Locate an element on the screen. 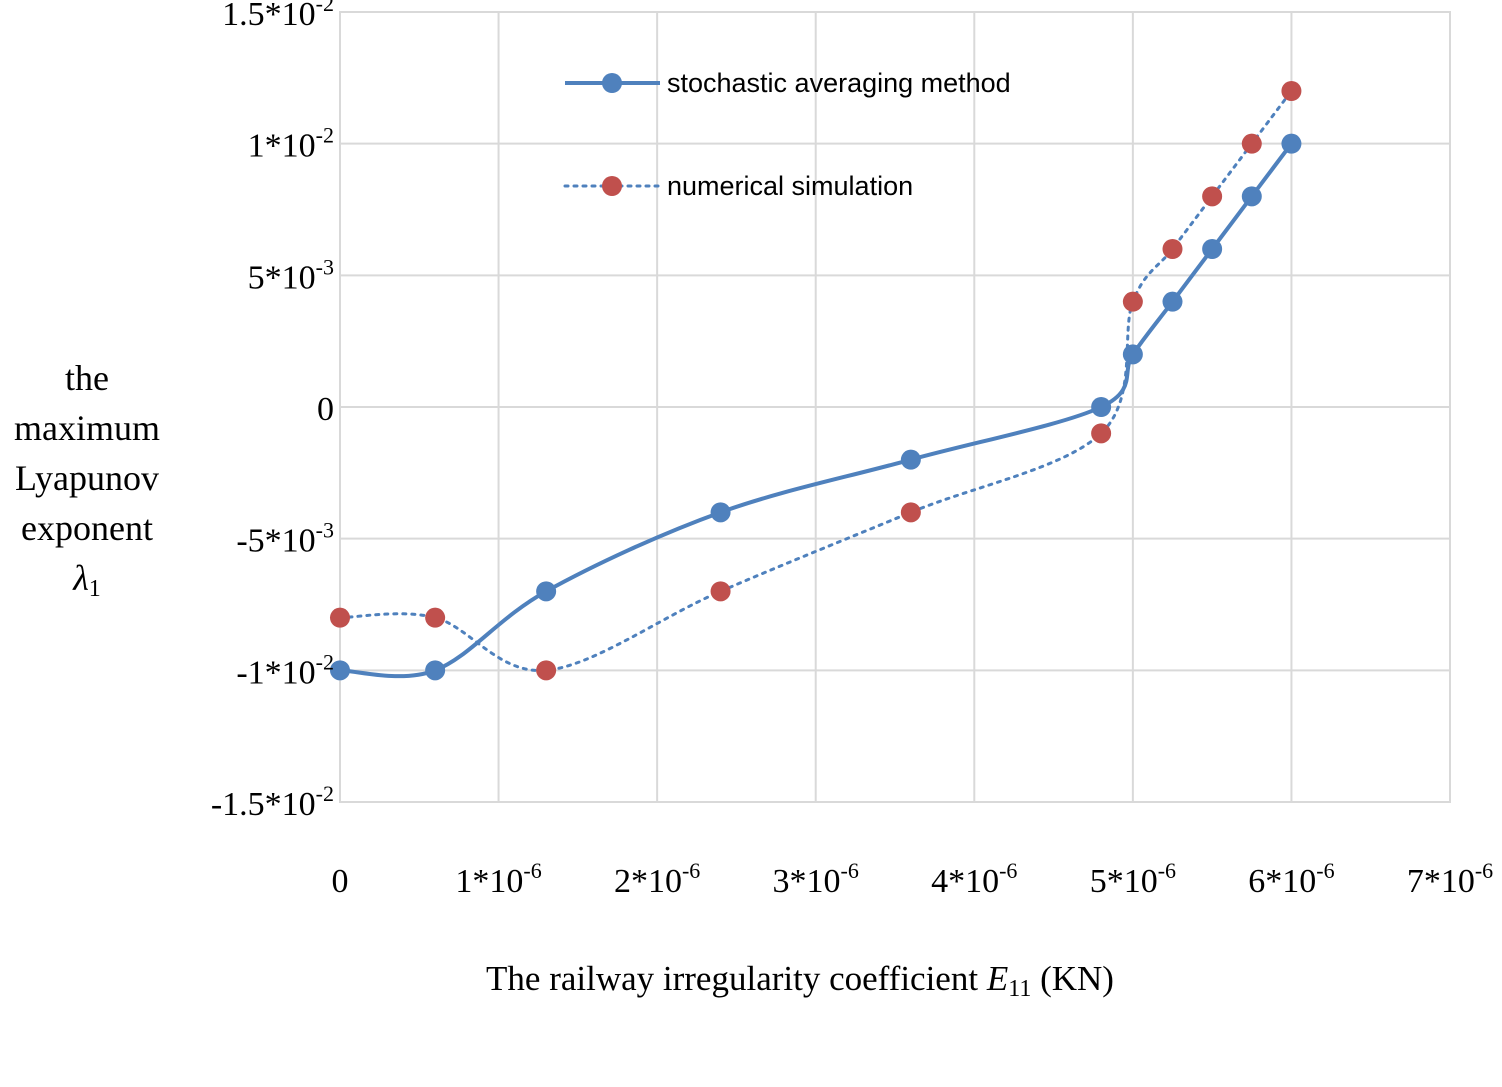 This screenshot has width=1502, height=1087. y-tick-label-2: 5*10-3 is located at coordinates (291, 275).